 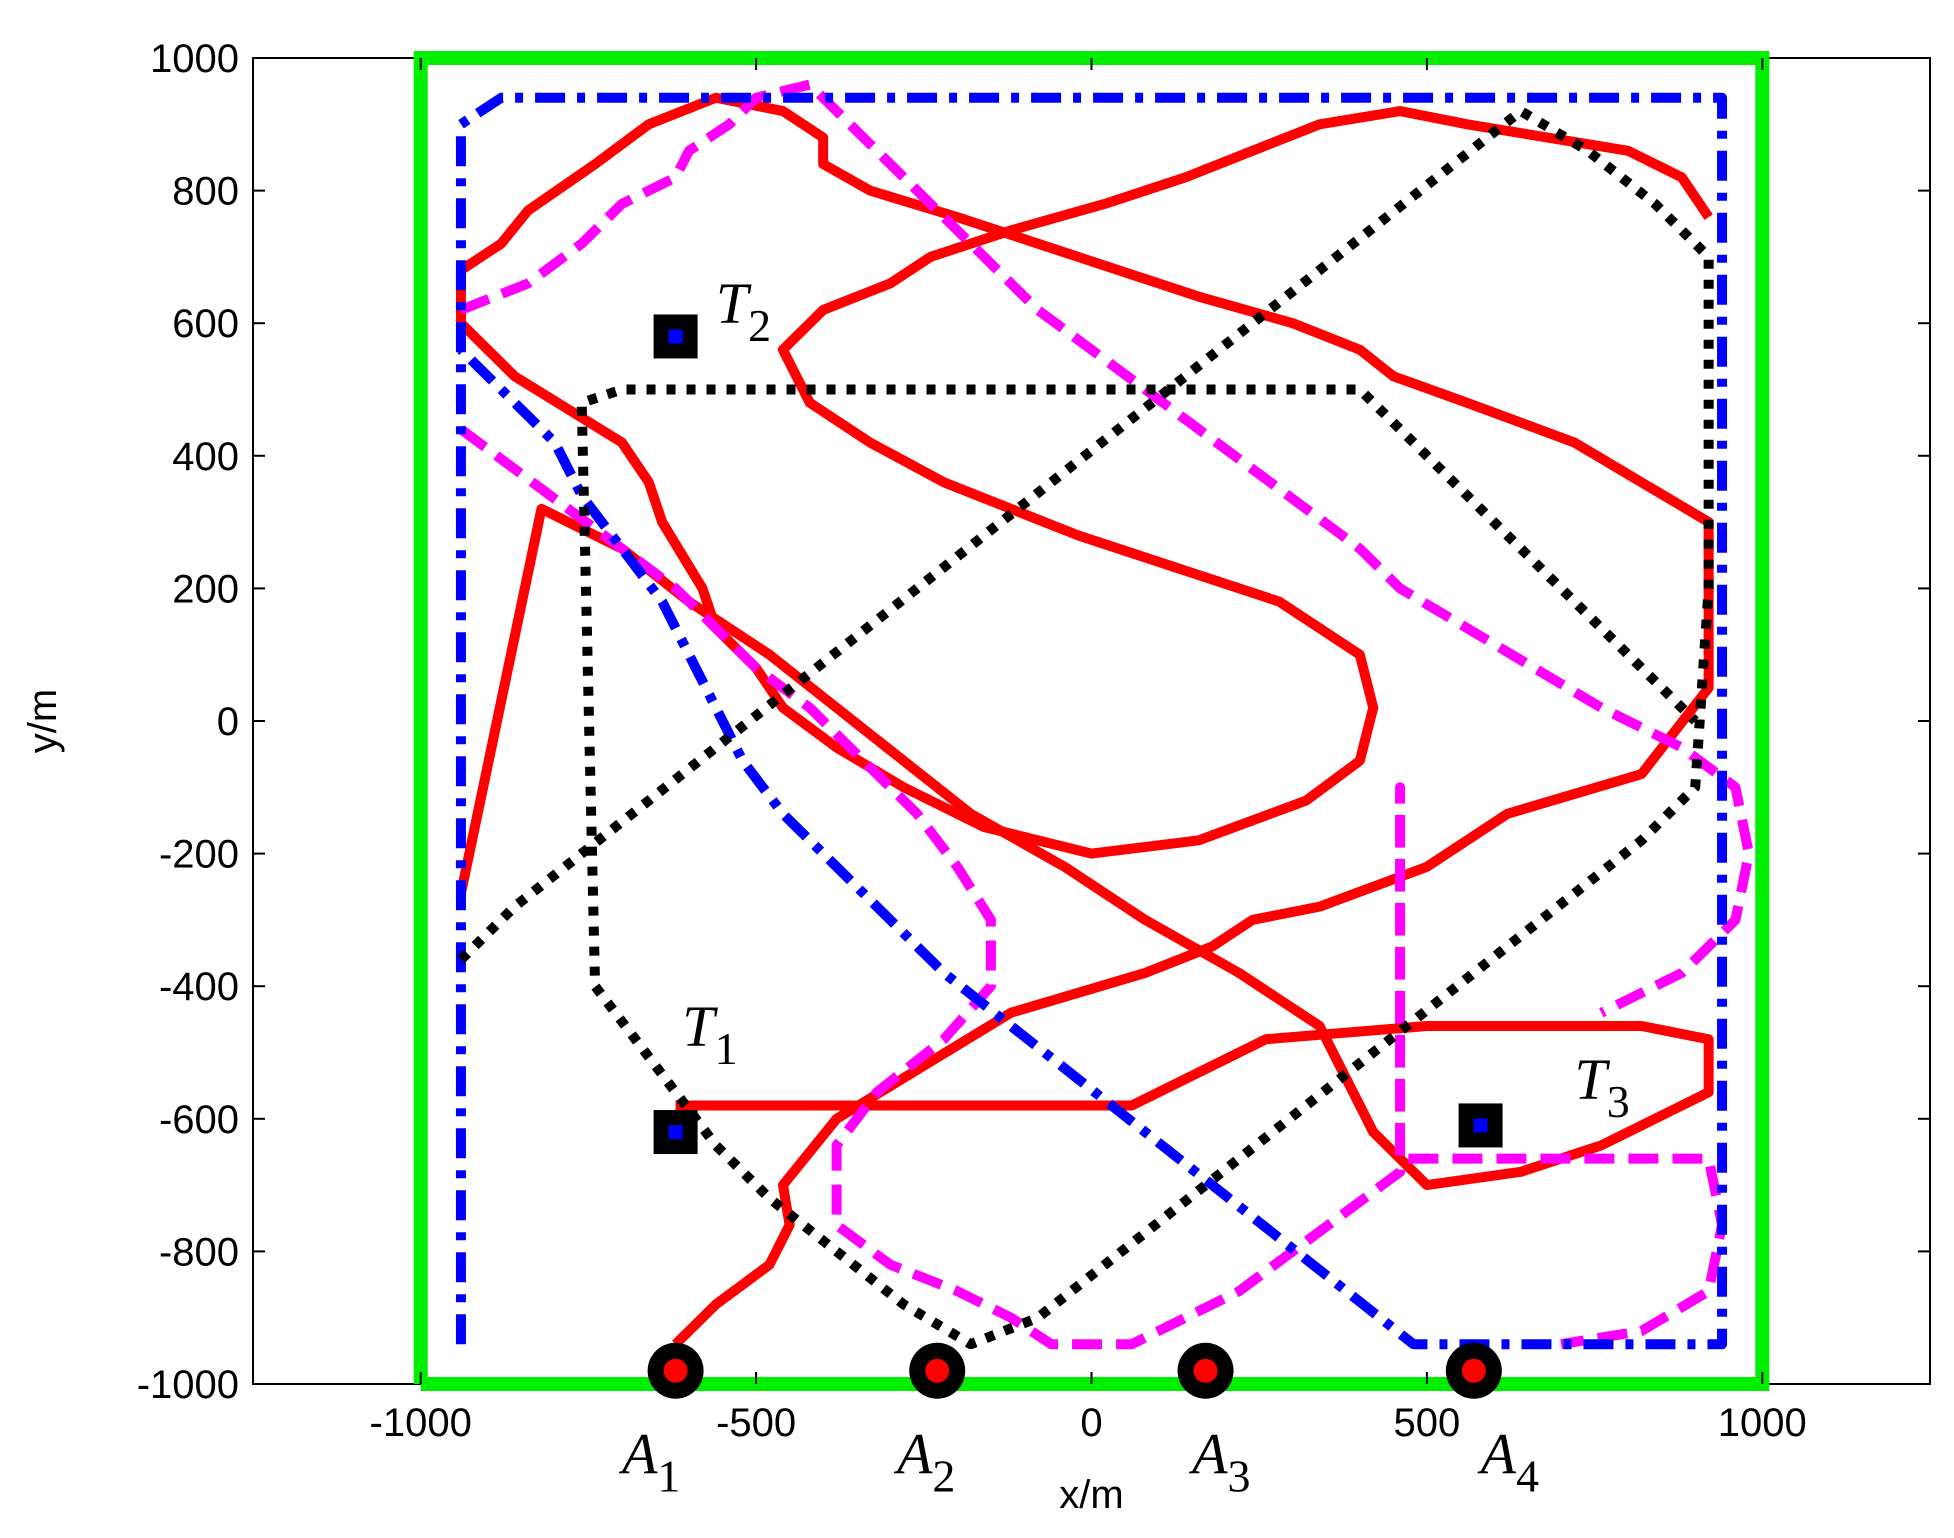 I want to click on agent-marker-center-a2, so click(x=937, y=1370).